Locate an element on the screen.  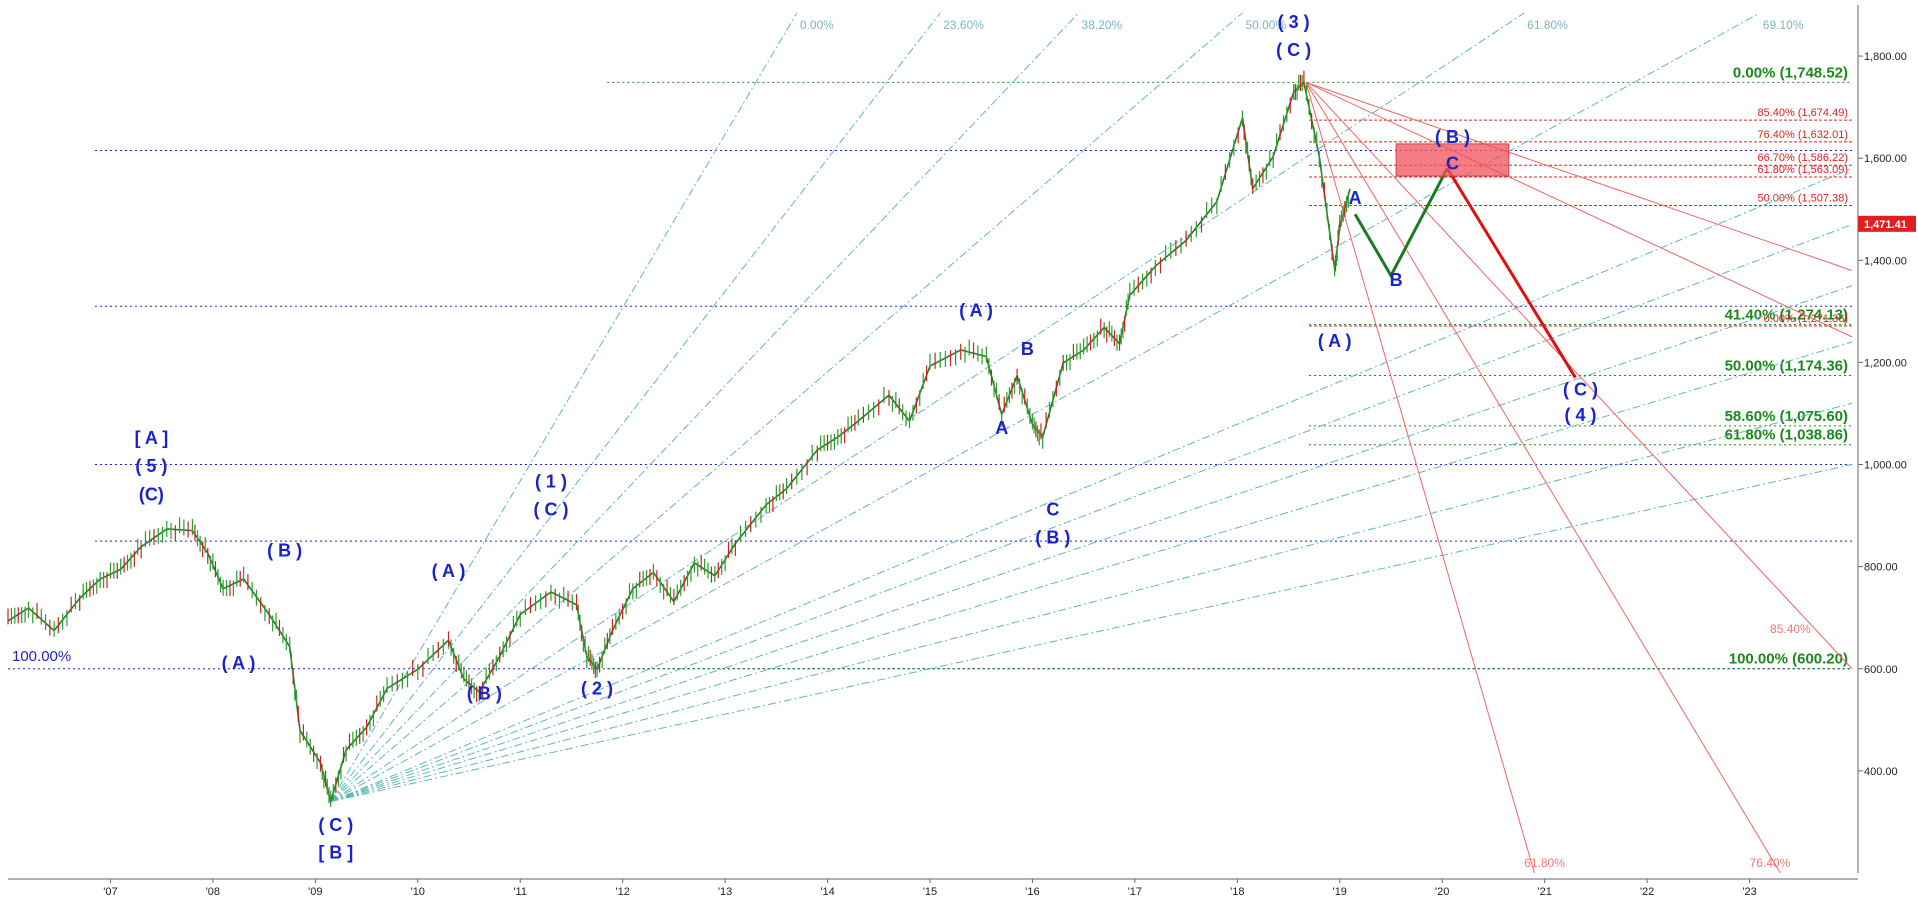
price-axis-label: 800.00 is located at coordinates (1881, 568).